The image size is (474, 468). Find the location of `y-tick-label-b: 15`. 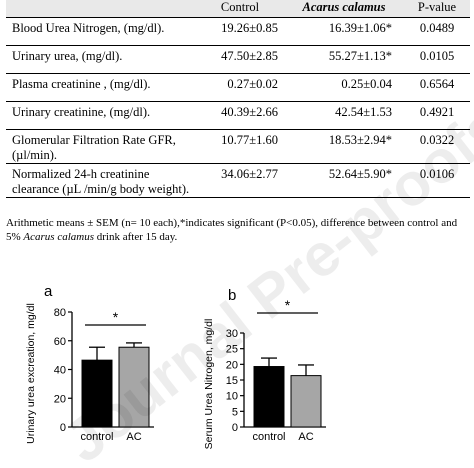

y-tick-label-b: 15 is located at coordinates (232, 381).